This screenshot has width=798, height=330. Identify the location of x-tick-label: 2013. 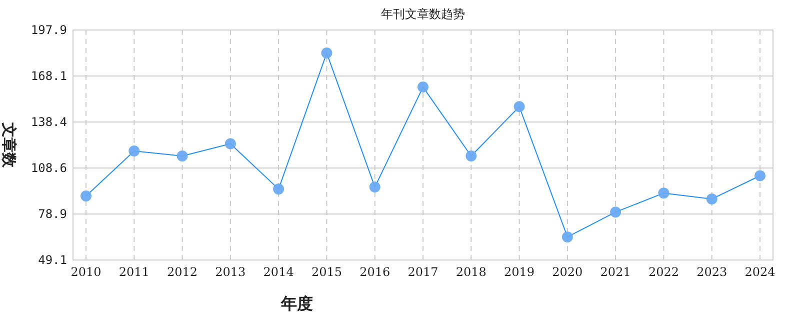
(230, 272).